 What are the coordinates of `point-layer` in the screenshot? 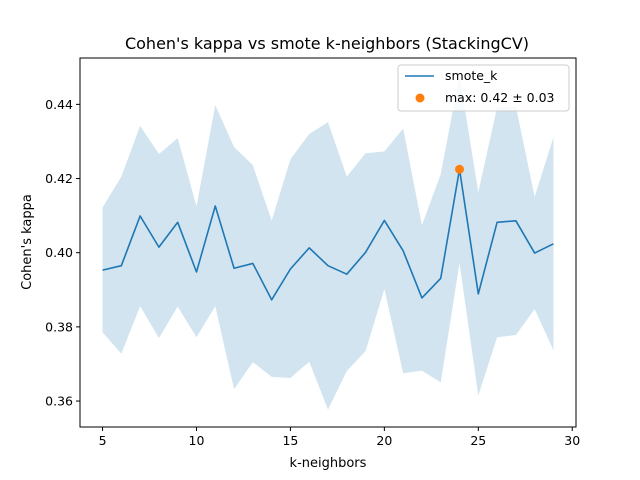 It's located at (460, 169).